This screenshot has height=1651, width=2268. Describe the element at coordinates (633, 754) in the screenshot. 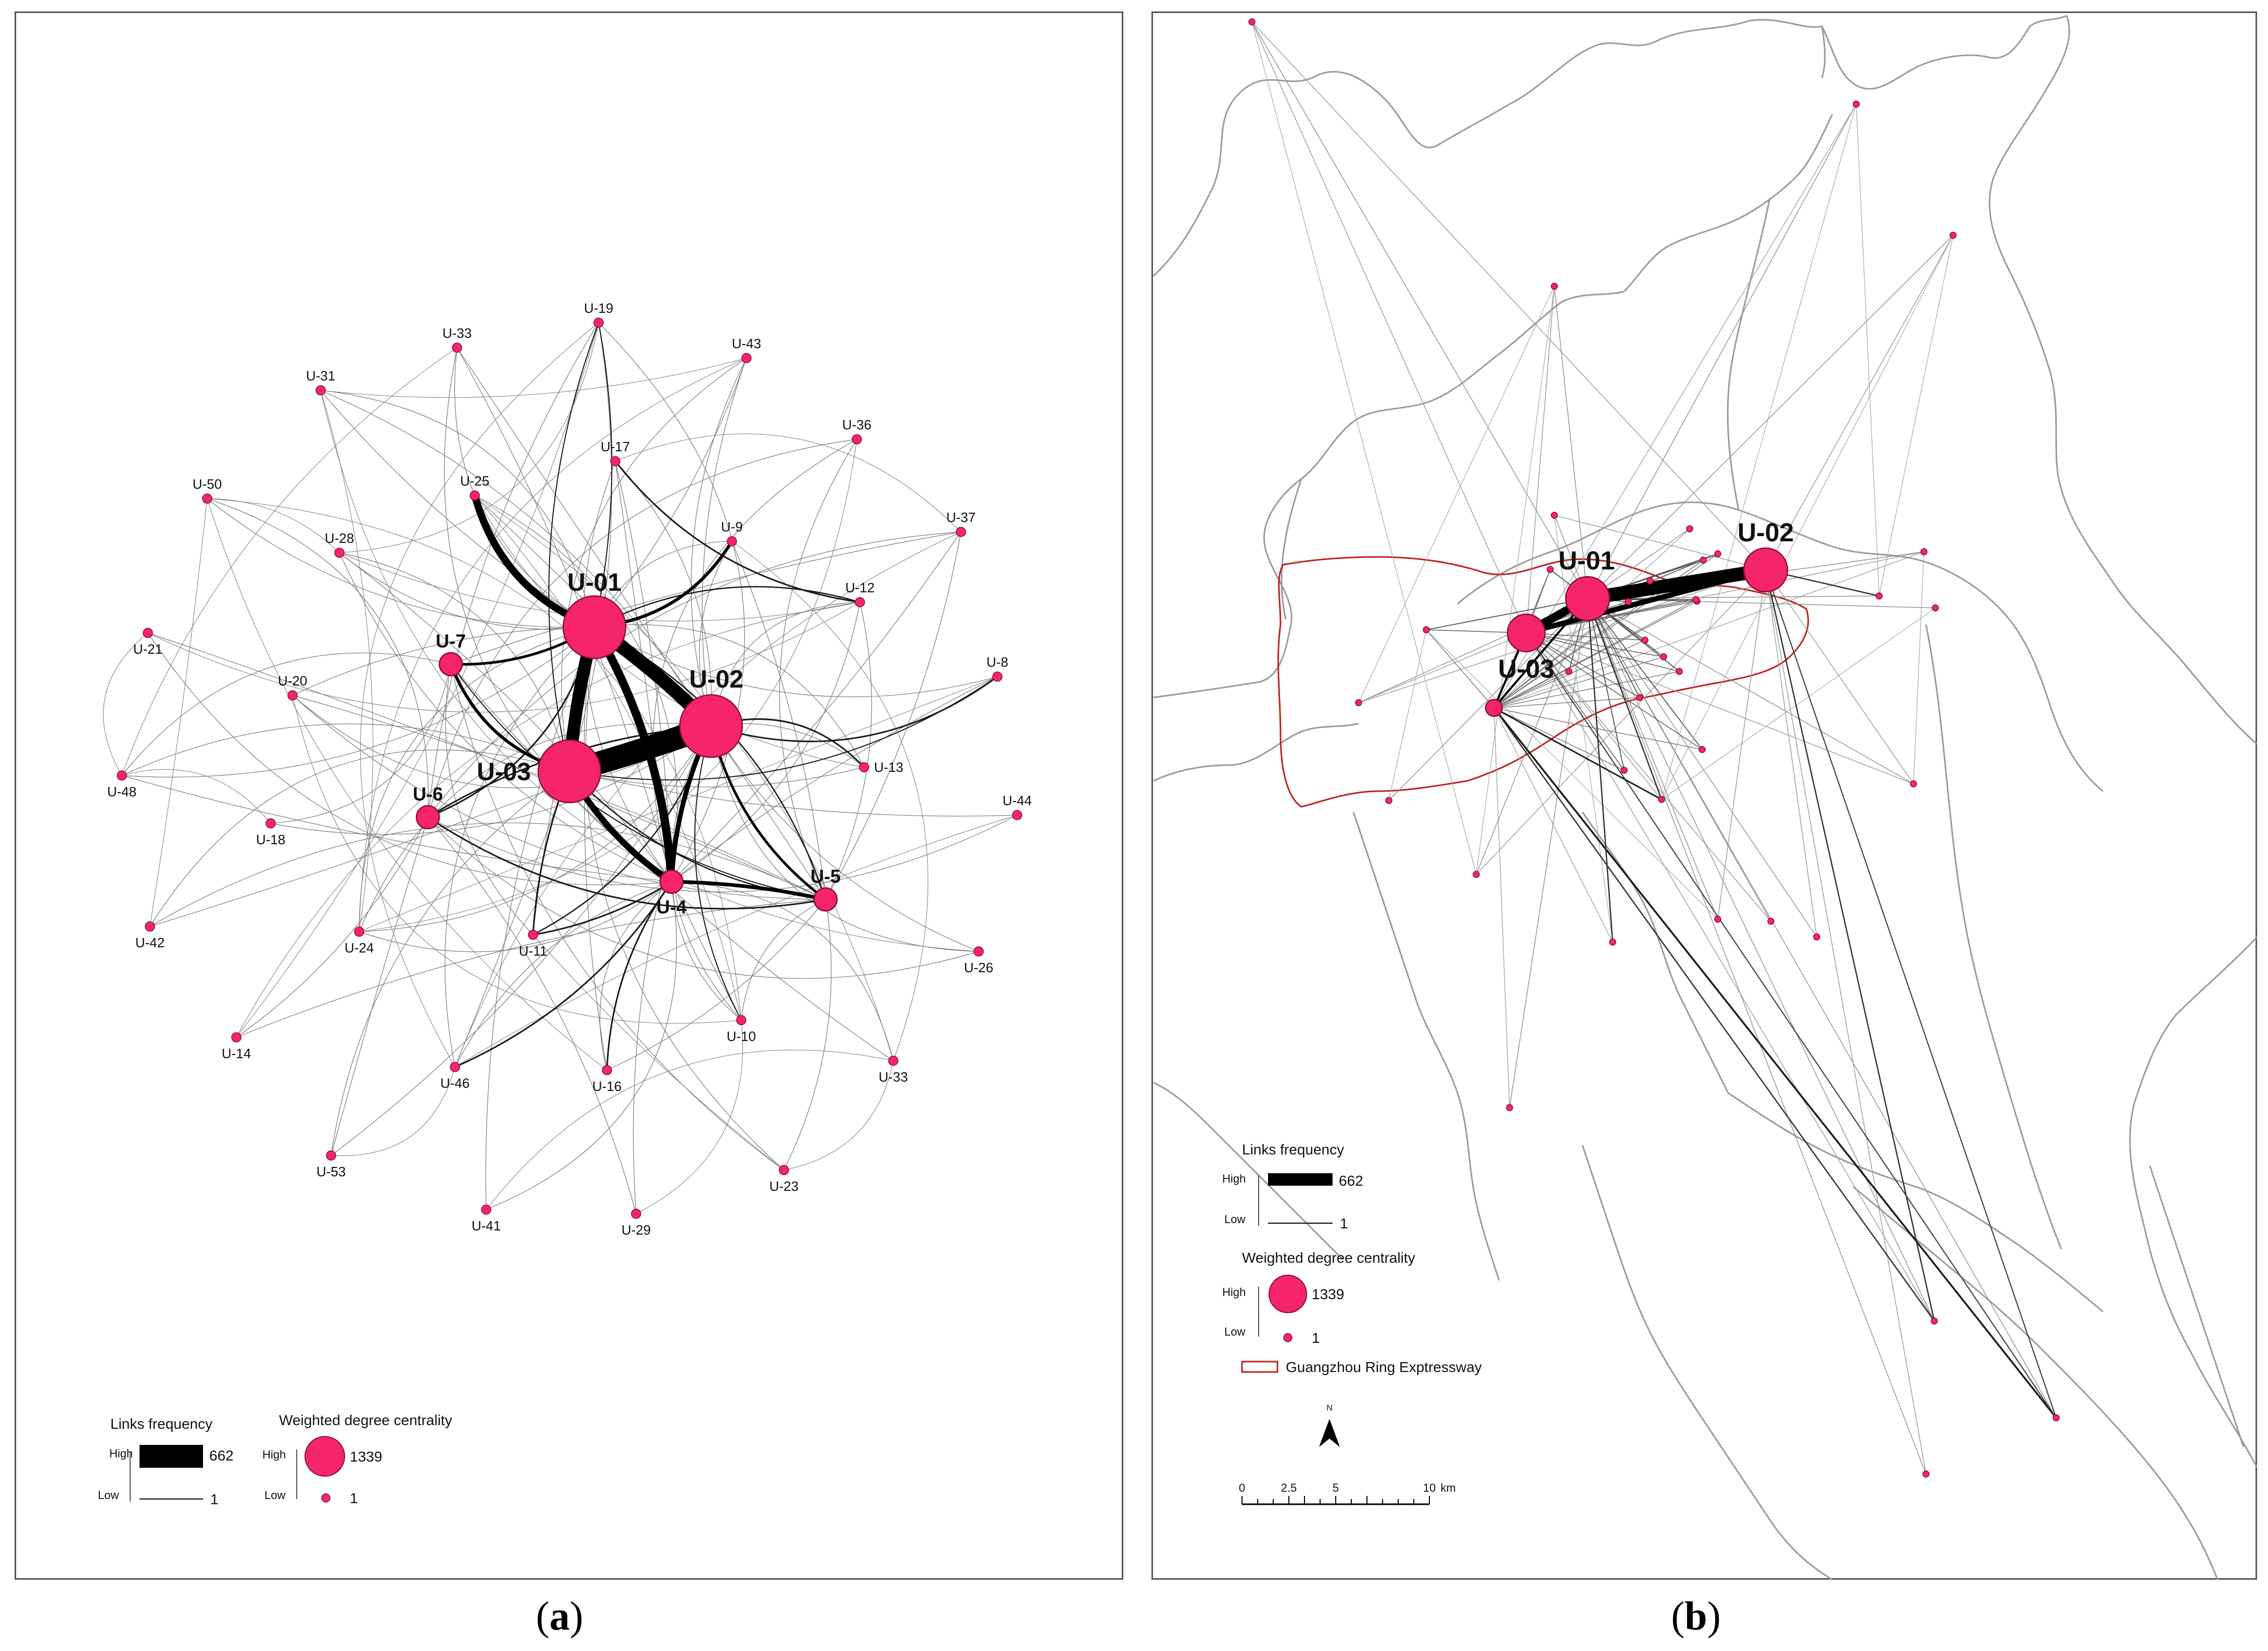

I see `link-heavy` at that location.